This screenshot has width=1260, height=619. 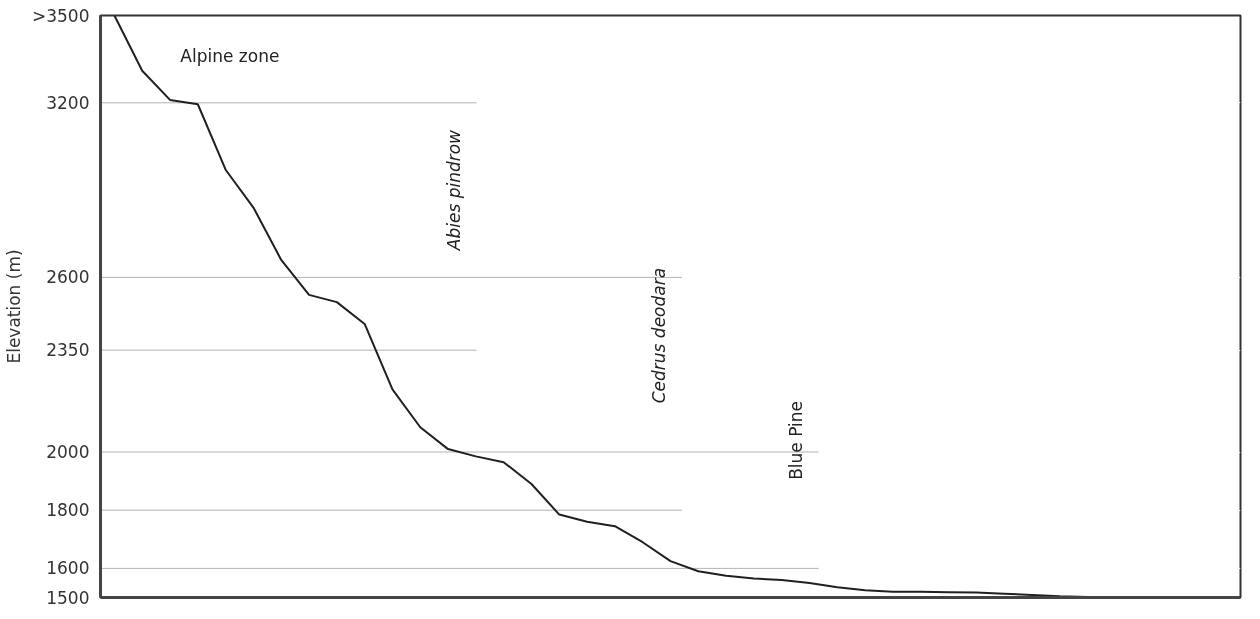 I want to click on y-tick-label: 1600, so click(x=68, y=568).